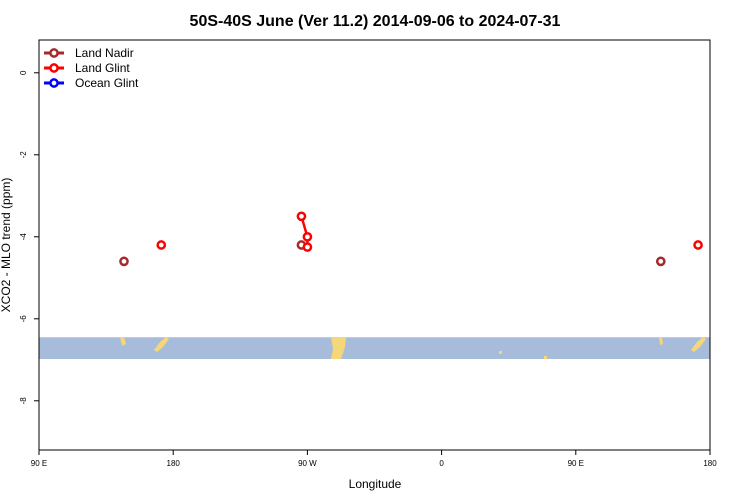 The image size is (750, 500). Describe the element at coordinates (29, 237) in the screenshot. I see `y-axis: 0 -2 -4 -6 -8` at that location.